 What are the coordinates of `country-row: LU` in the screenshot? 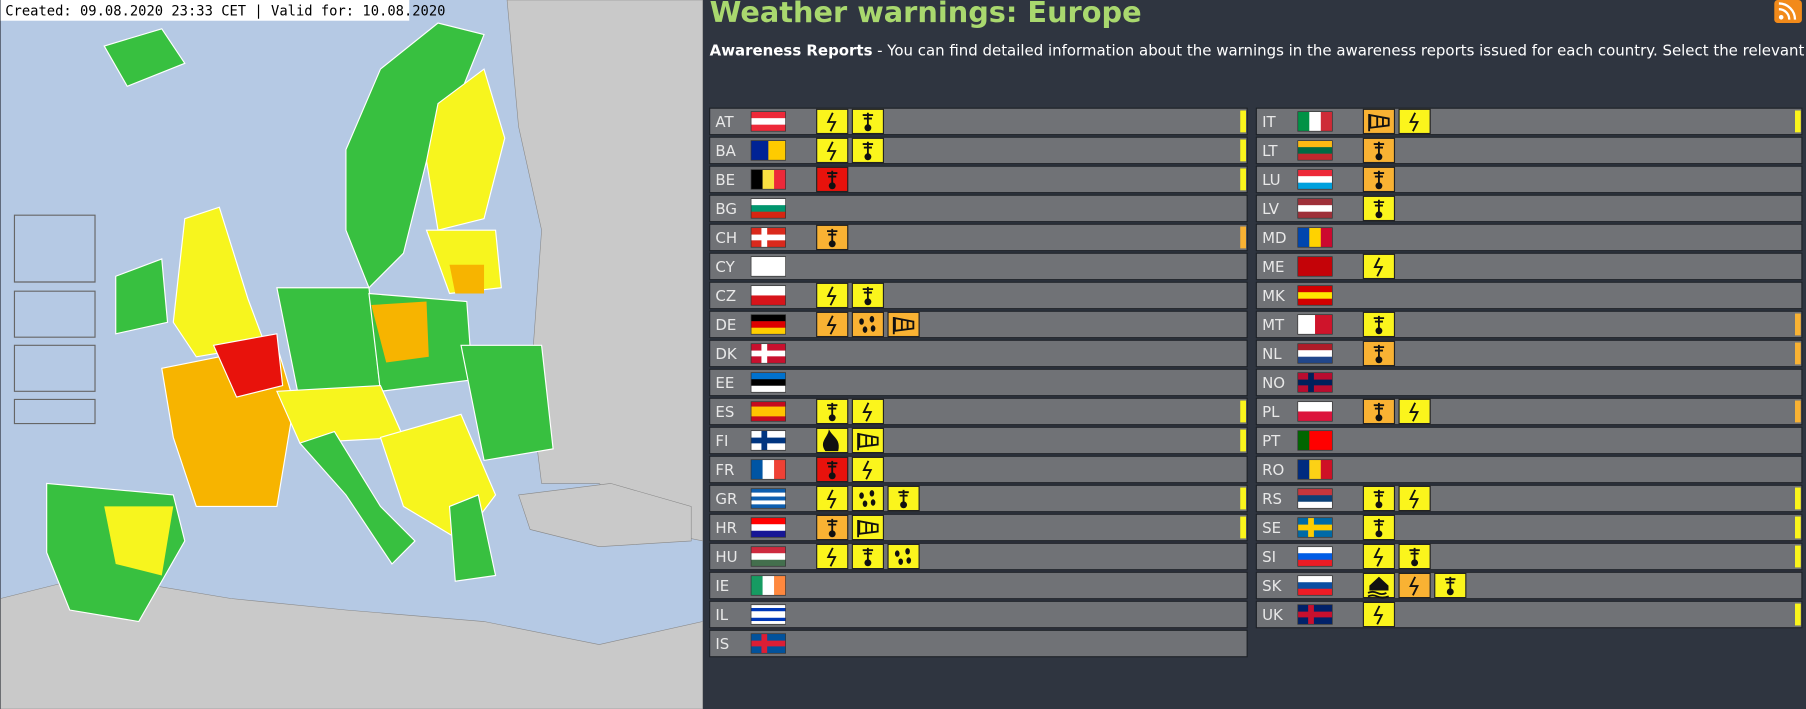 It's located at (1529, 179).